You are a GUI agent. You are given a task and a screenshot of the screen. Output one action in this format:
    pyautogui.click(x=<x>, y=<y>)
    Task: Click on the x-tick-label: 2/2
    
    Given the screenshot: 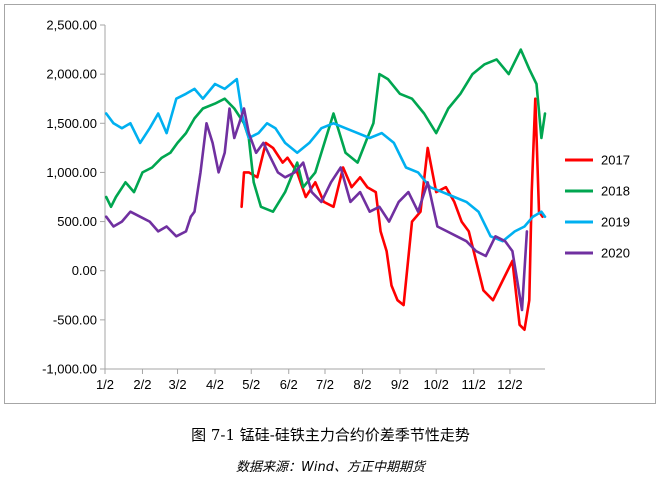 What is the action you would take?
    pyautogui.click(x=142, y=384)
    